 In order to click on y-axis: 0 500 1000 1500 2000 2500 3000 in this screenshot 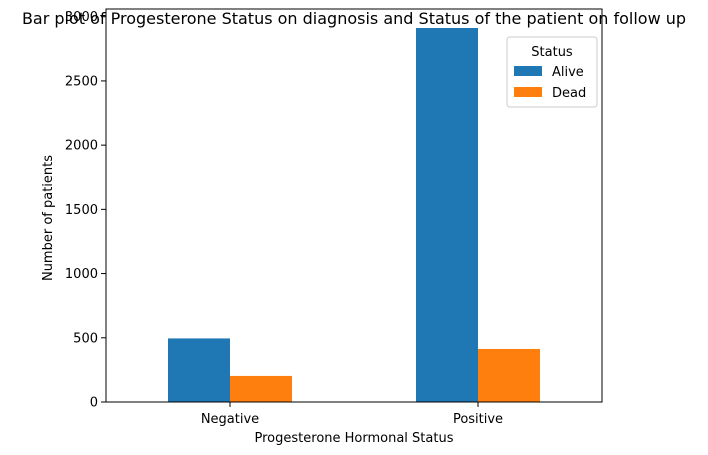, I will do `click(85, 210)`.